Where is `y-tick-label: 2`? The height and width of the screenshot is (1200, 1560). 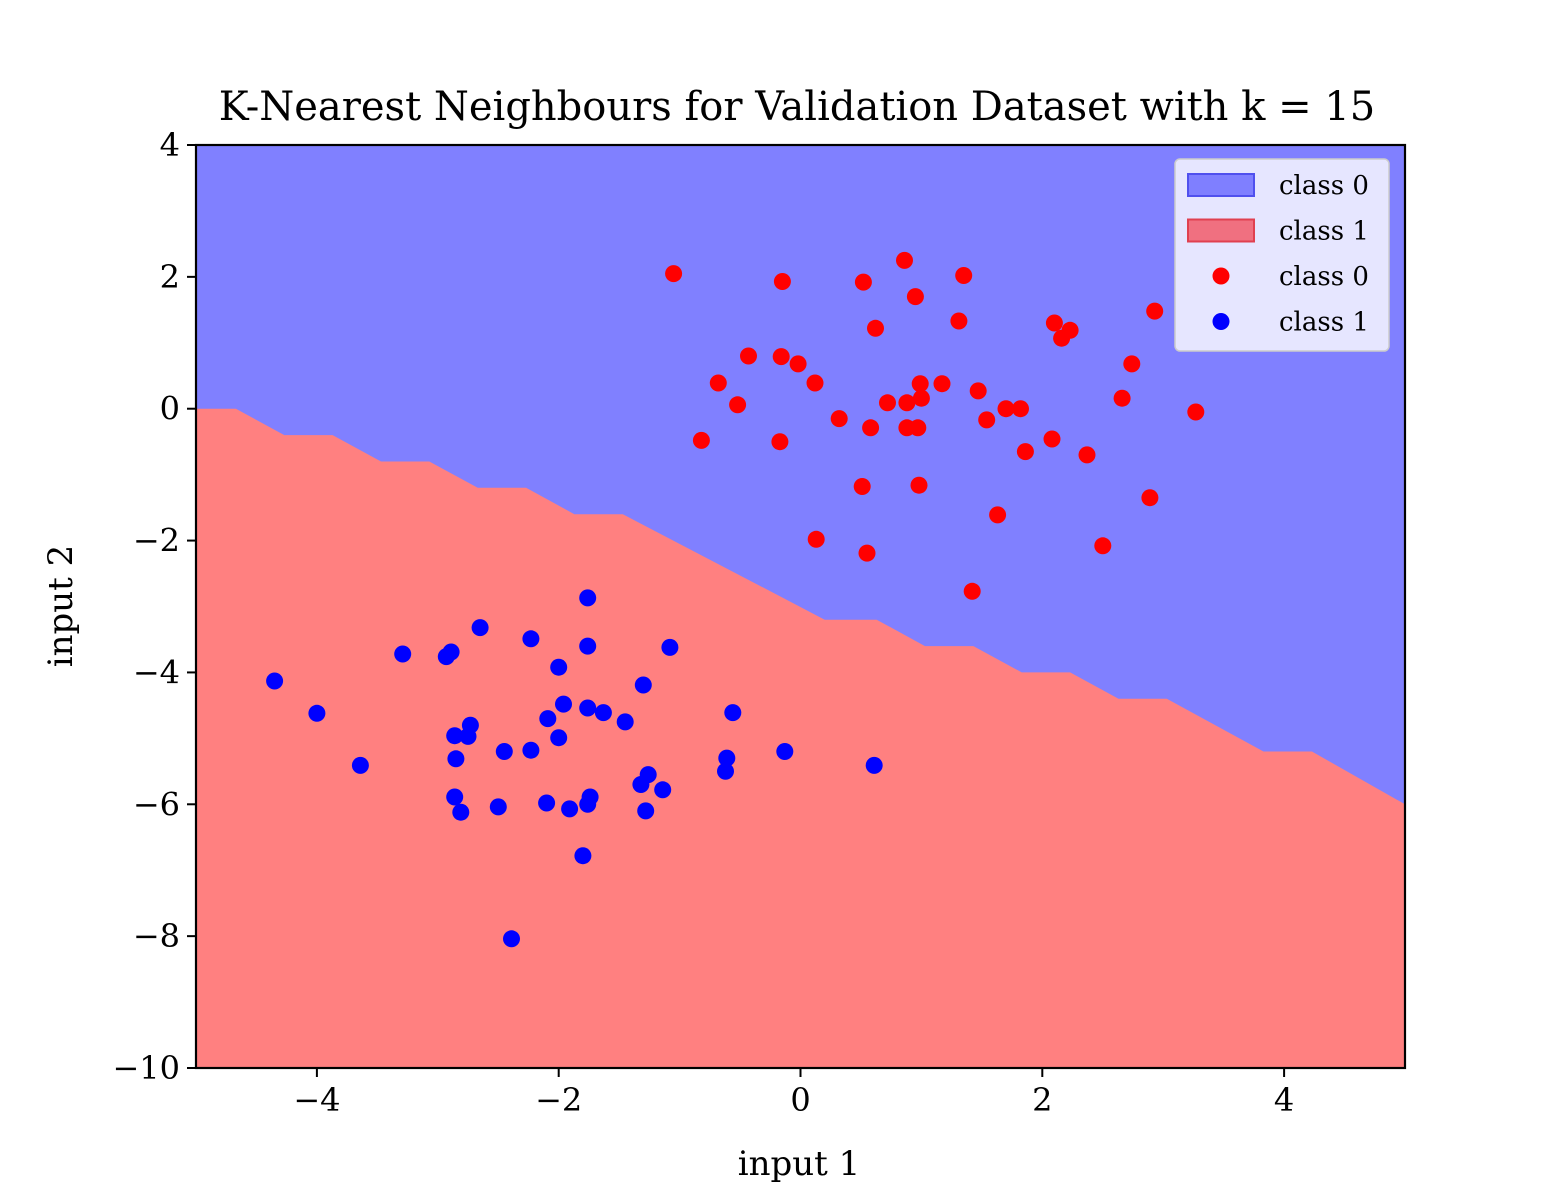 y-tick-label: 2 is located at coordinates (170, 277).